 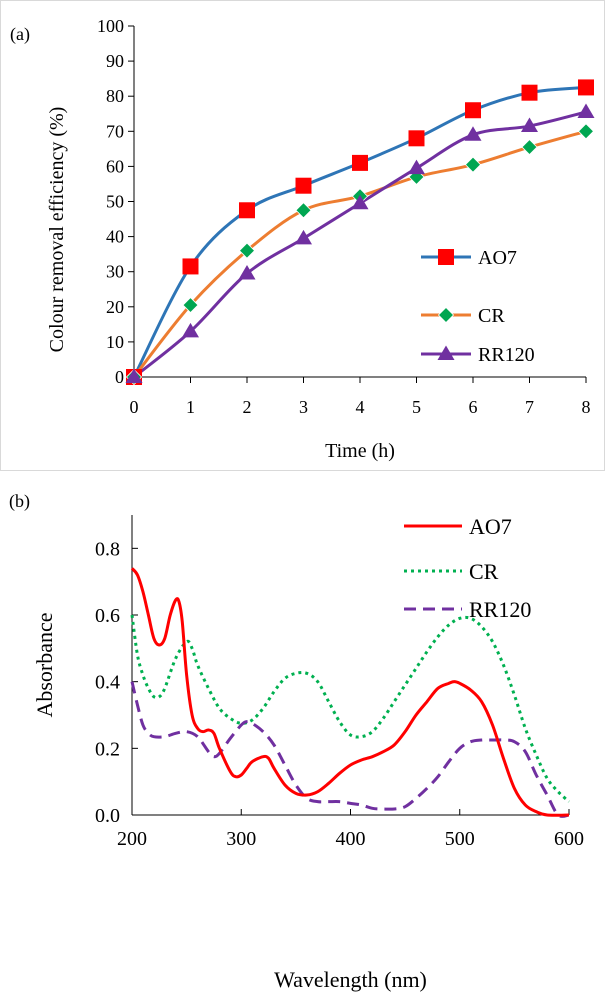 I want to click on x-tick-label: 4, so click(x=360, y=407).